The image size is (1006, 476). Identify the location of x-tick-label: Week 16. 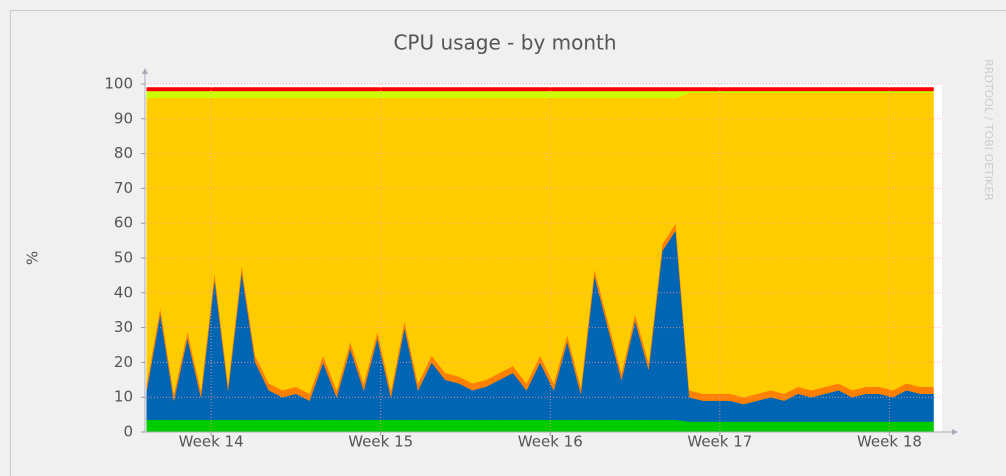
(550, 442).